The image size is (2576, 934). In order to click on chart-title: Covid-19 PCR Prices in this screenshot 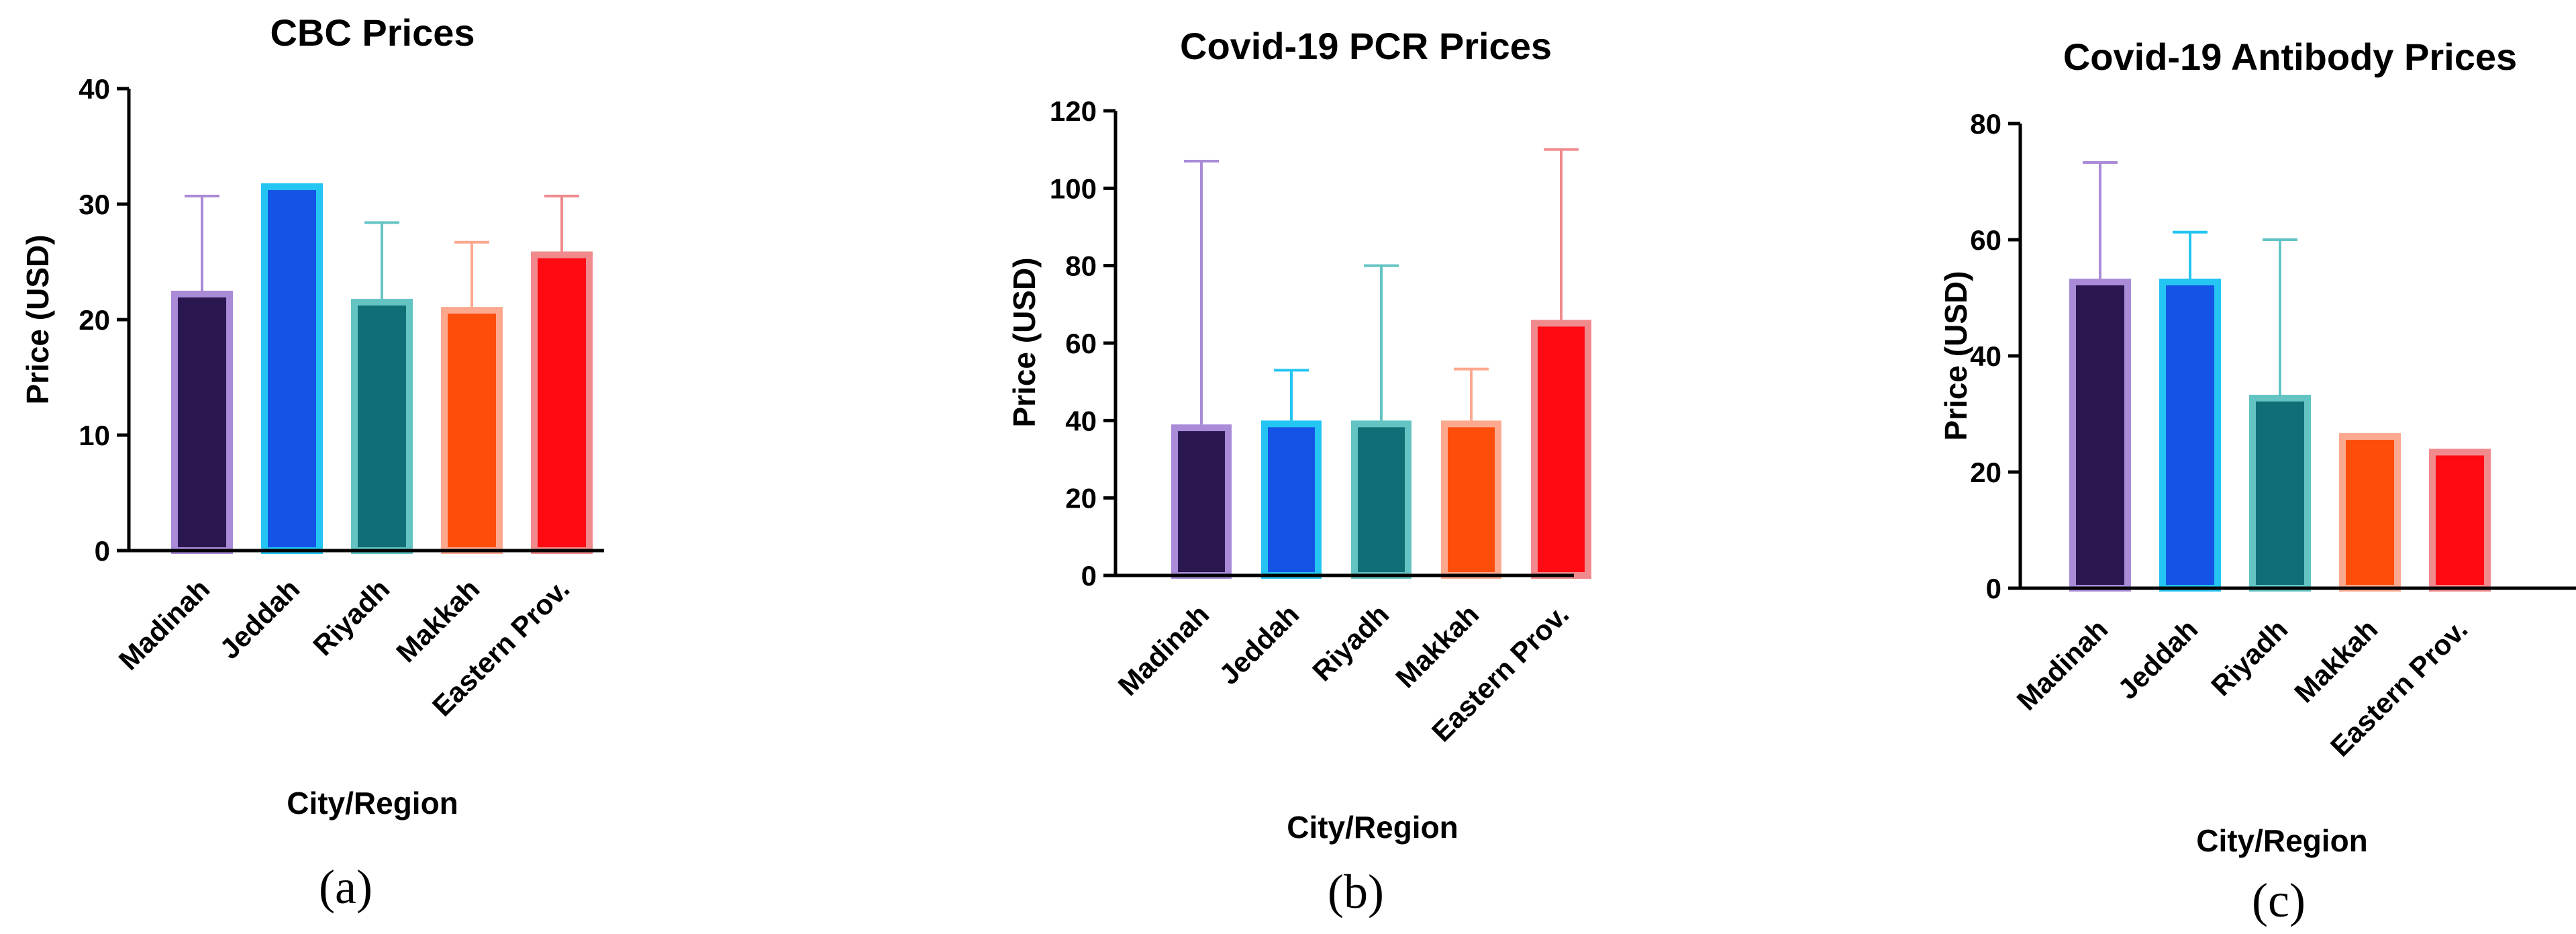, I will do `click(1366, 46)`.